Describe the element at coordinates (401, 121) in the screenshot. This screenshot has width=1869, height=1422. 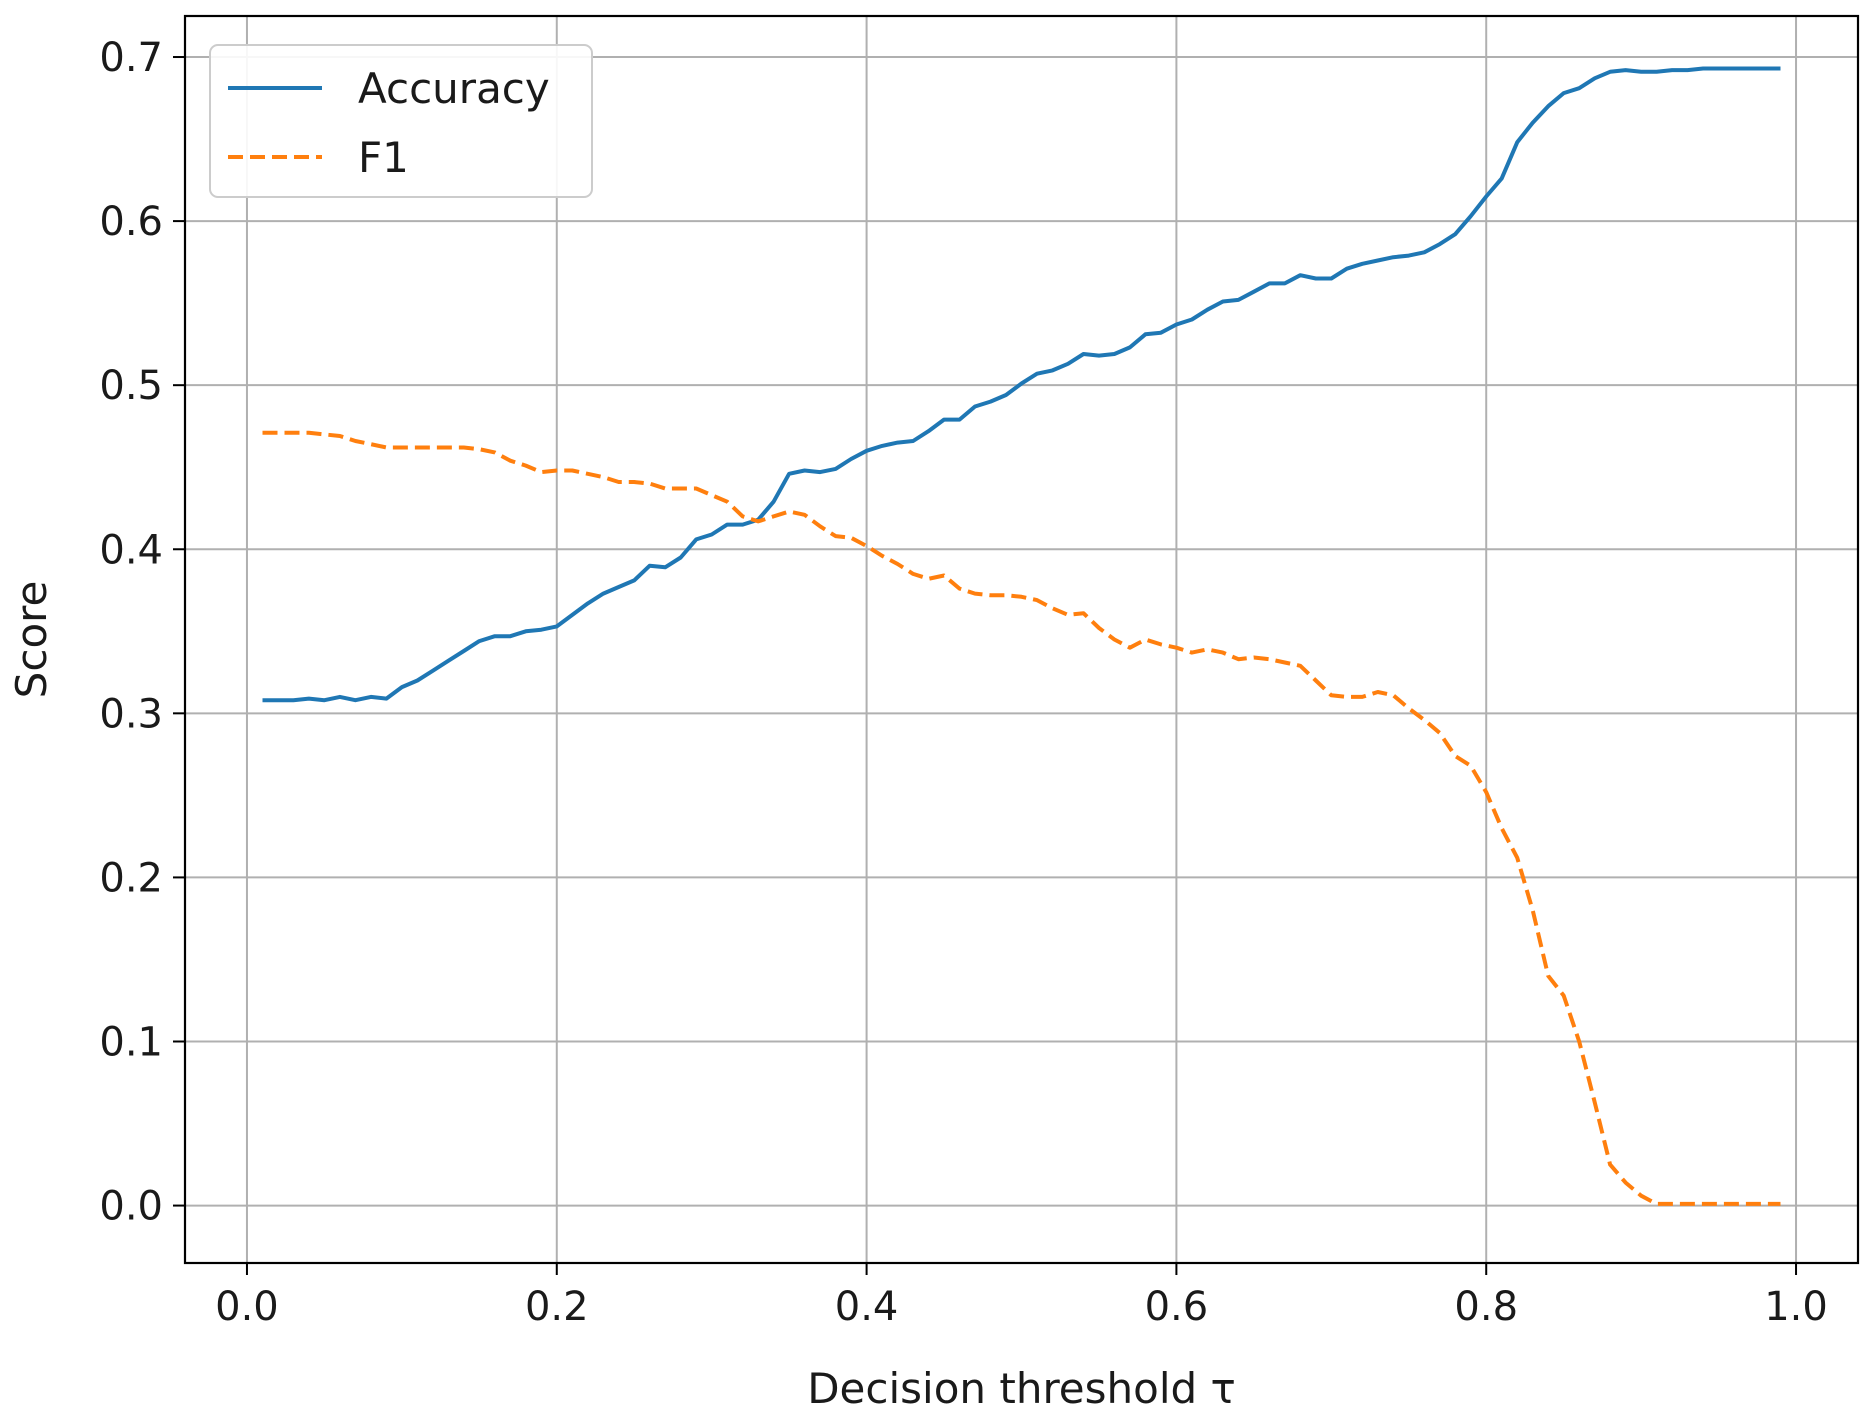
I see `legend: Accuracy F1` at that location.